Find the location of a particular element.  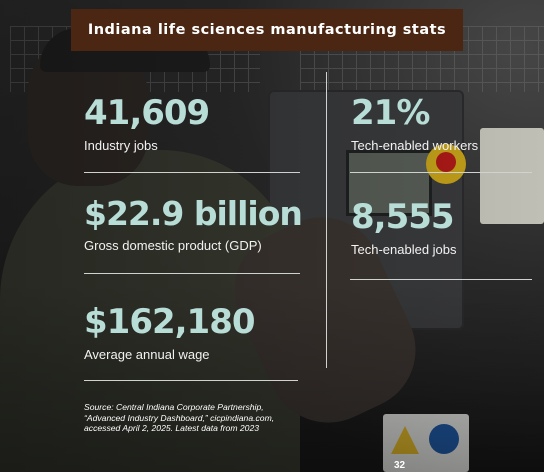

stat-label: Industry jobs is located at coordinates (121, 145).